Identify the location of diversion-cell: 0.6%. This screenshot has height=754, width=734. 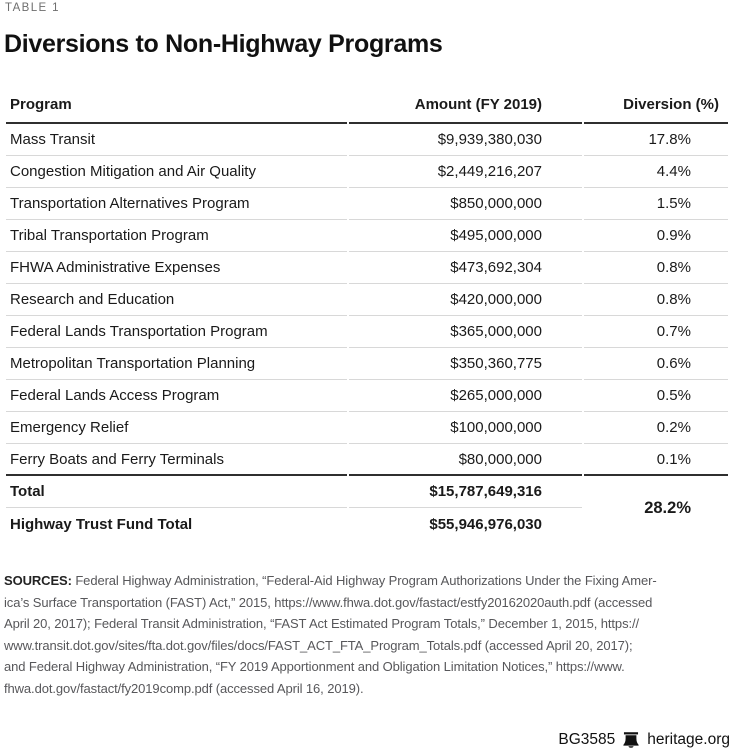
(656, 364).